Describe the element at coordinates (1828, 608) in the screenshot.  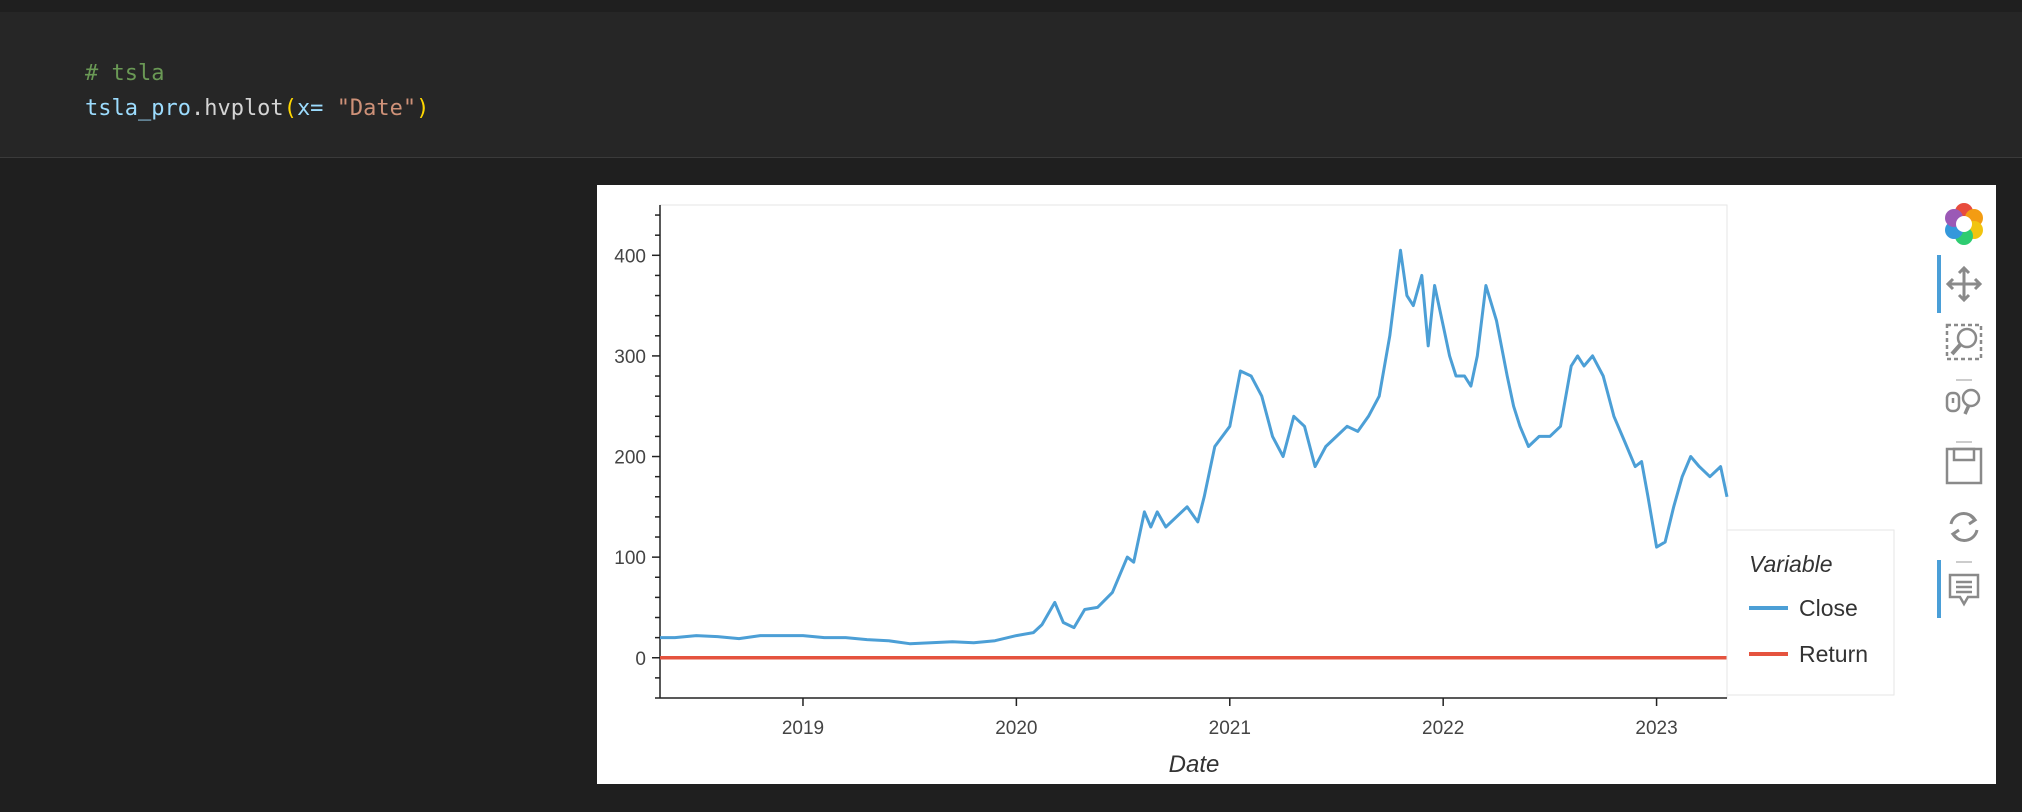
I see `legend-label-close: Close` at that location.